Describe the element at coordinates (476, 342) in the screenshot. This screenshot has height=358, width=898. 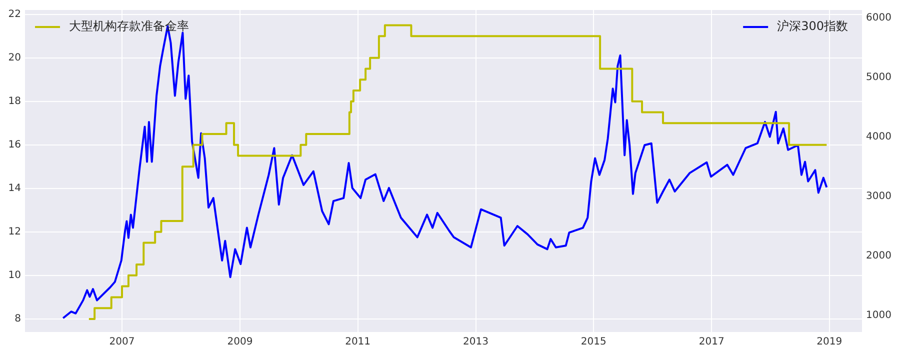
I see `x-tick-label: 2013` at that location.